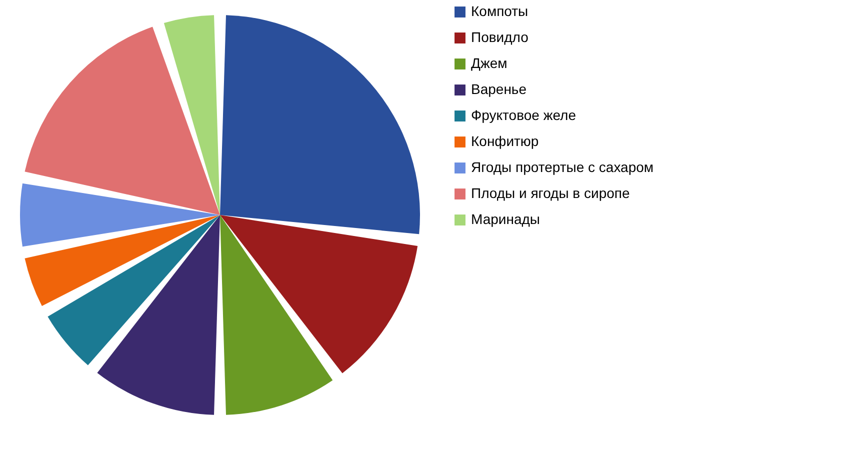 The height and width of the screenshot is (450, 851). I want to click on legend-label: Конфитюр, so click(505, 141).